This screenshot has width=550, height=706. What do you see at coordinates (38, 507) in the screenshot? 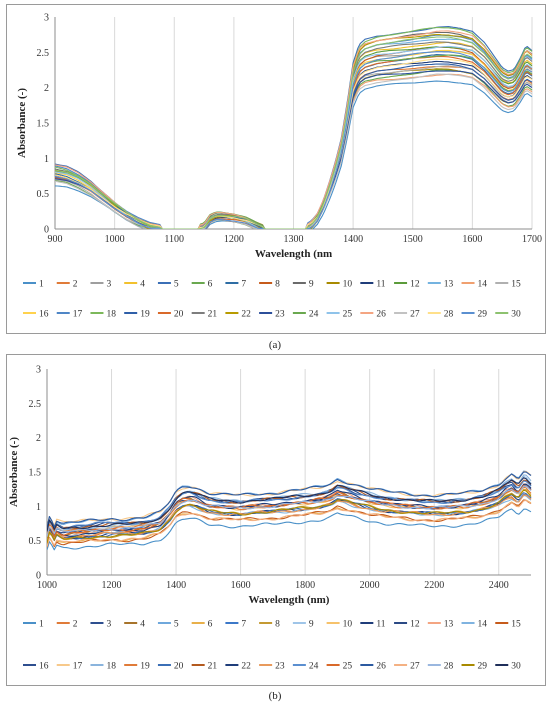
I see `y-tick-label: 1` at bounding box center [38, 507].